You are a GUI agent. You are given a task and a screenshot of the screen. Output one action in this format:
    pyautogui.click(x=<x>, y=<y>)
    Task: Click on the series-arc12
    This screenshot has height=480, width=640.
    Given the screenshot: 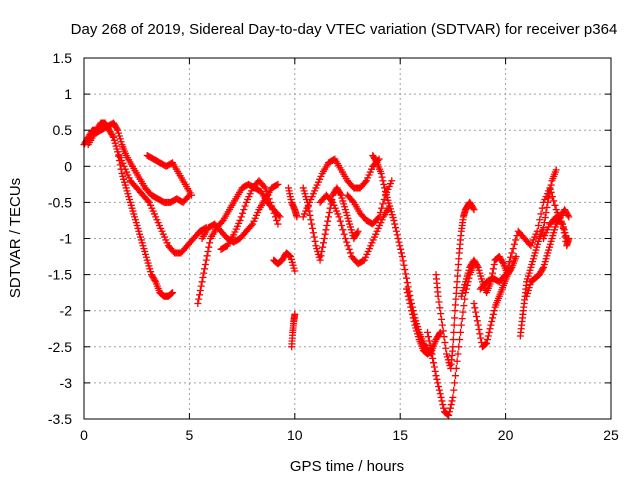 What is the action you would take?
    pyautogui.click(x=341, y=188)
    